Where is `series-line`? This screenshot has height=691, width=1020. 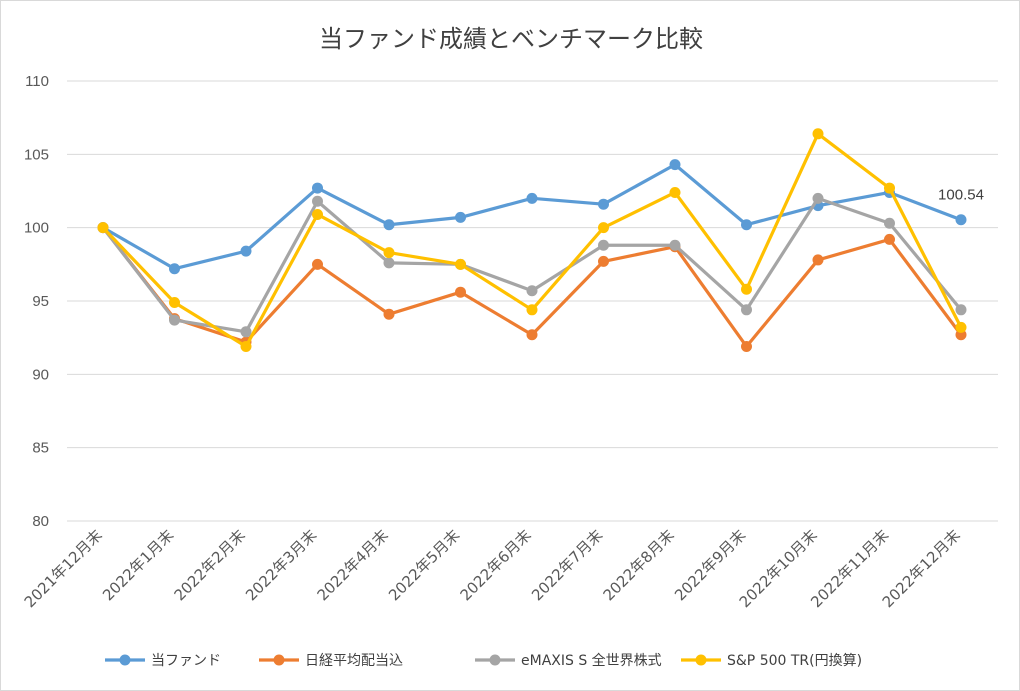 series-line is located at coordinates (532, 217).